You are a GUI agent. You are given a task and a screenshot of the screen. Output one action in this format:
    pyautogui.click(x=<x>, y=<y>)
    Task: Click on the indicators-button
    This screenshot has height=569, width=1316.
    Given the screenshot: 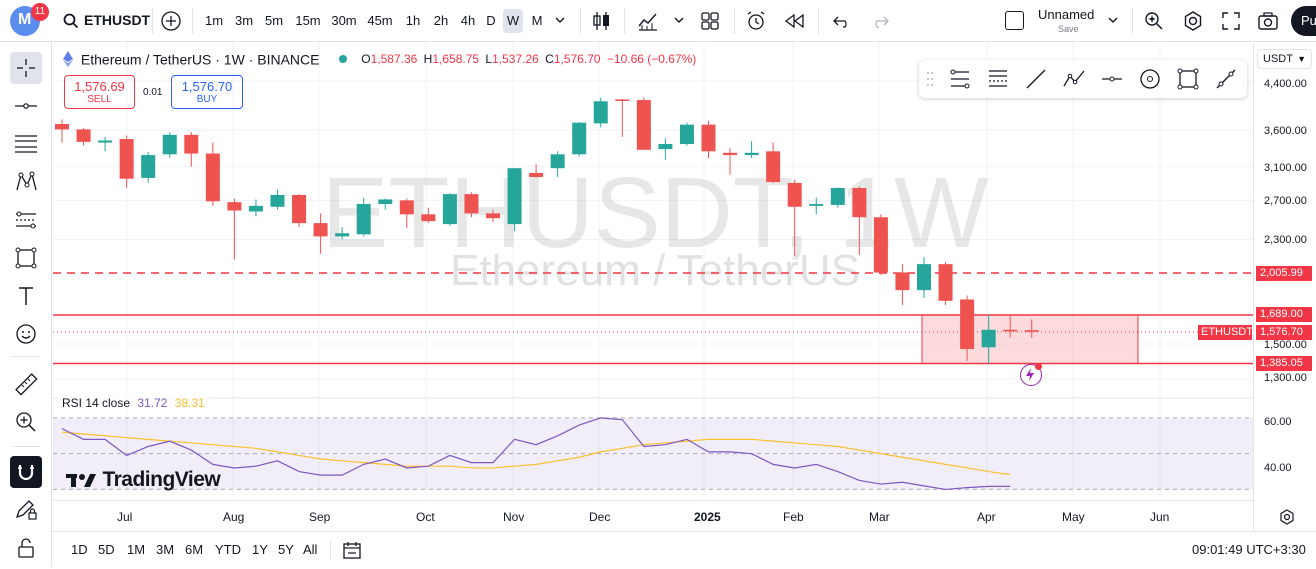 What is the action you would take?
    pyautogui.click(x=649, y=21)
    